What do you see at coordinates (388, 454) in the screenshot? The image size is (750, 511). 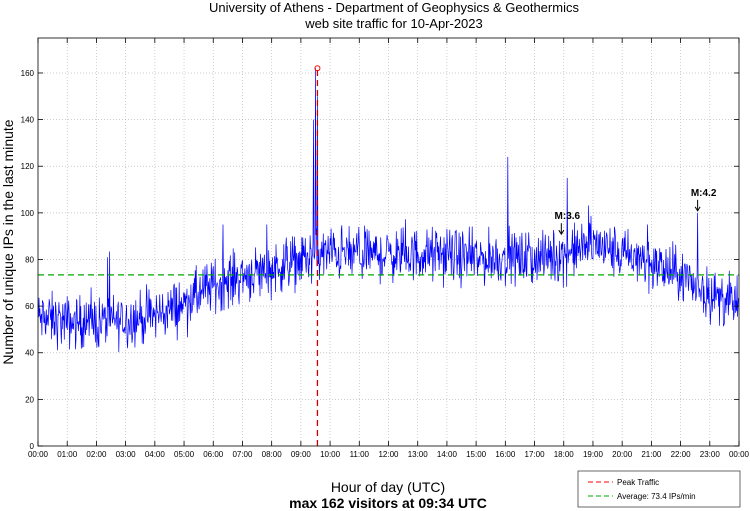 I see `x-tick-label: 12:00` at bounding box center [388, 454].